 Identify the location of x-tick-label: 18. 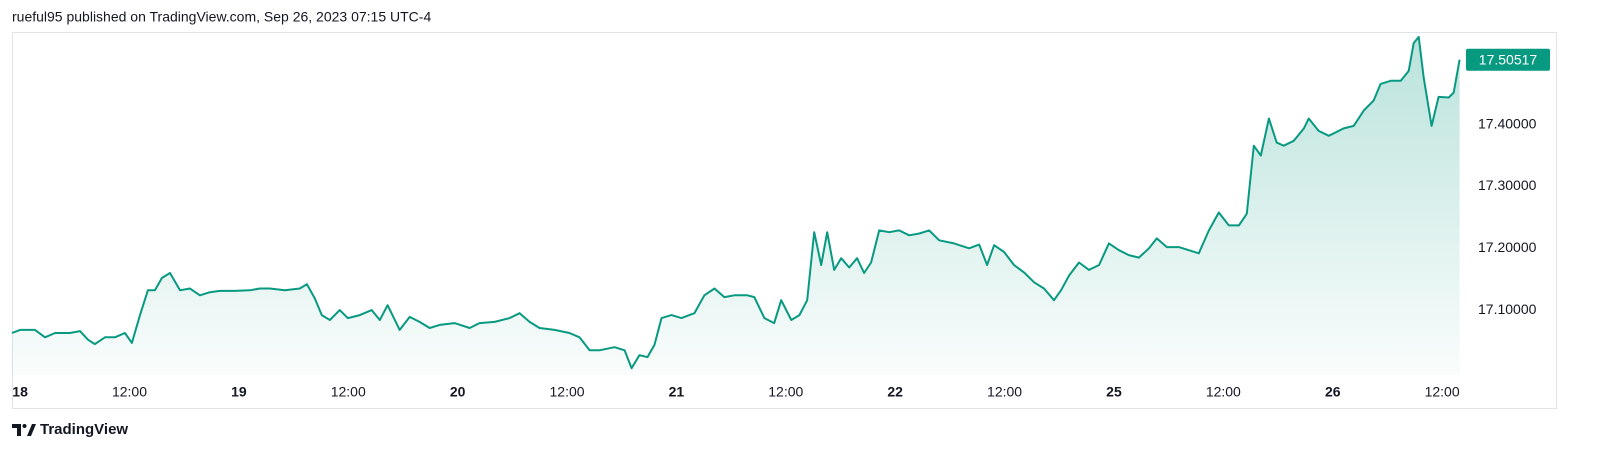
(20, 392).